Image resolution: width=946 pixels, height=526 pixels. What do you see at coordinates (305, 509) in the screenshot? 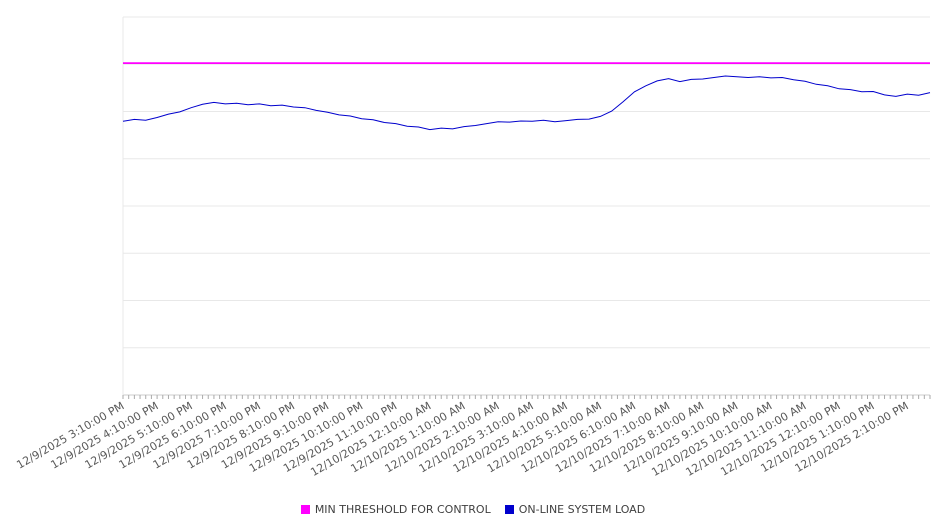
I see `threshold-swatch-icon` at bounding box center [305, 509].